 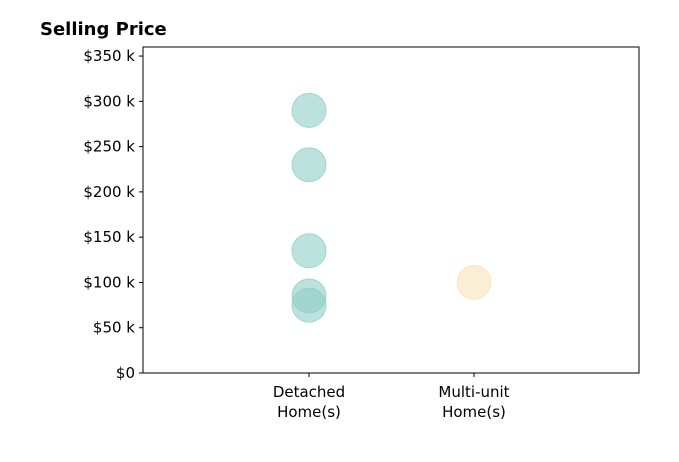 I want to click on y-tick-label: $350 k, so click(x=109, y=56).